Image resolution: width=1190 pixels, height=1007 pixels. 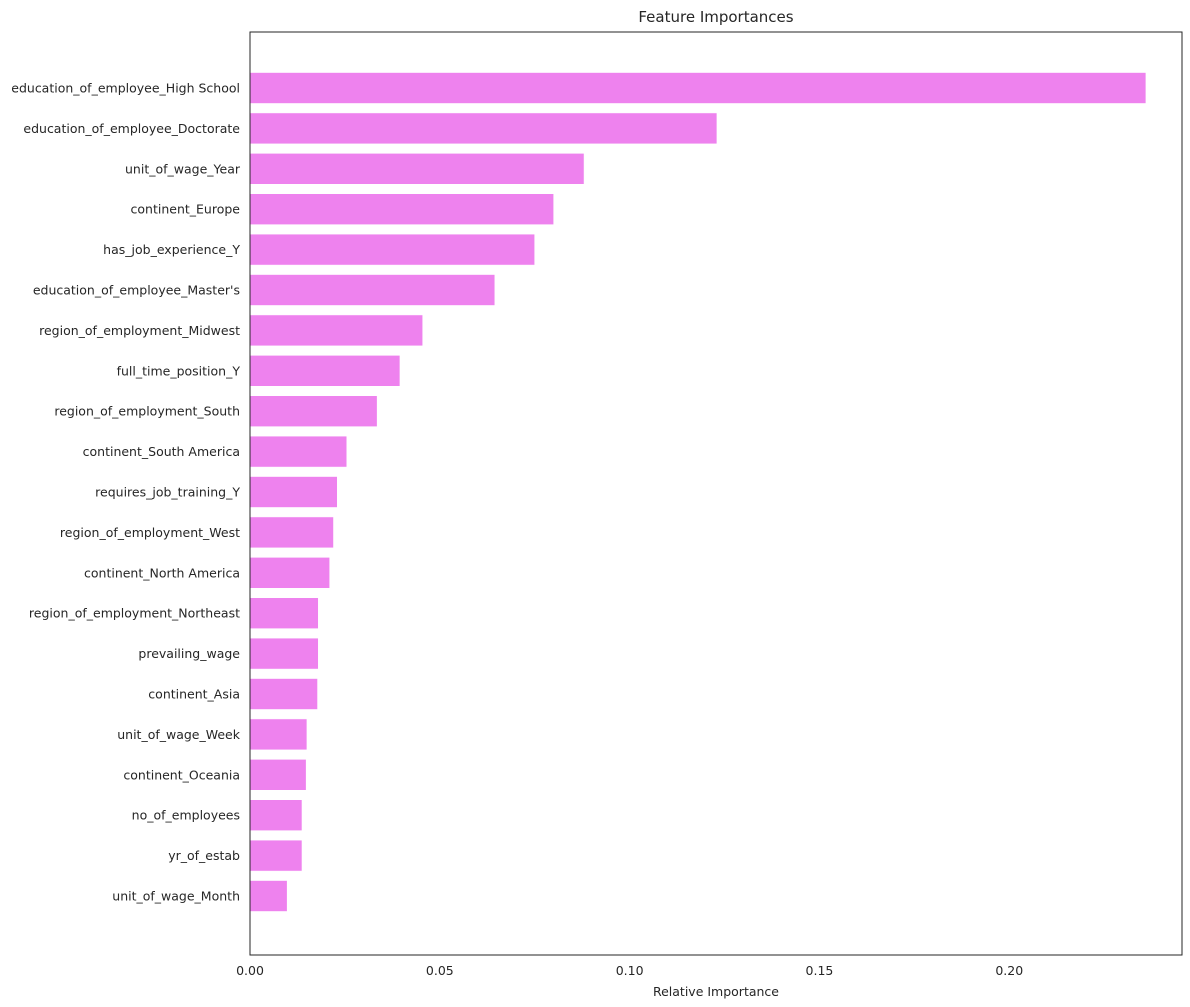 I want to click on y-tick-label: no_of_employees, so click(x=186, y=815).